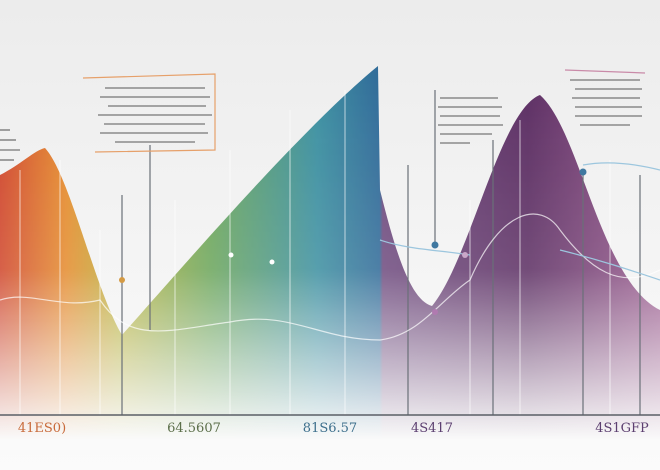  Describe the element at coordinates (42, 428) in the screenshot. I see `axis-label: 41ES0)` at that location.